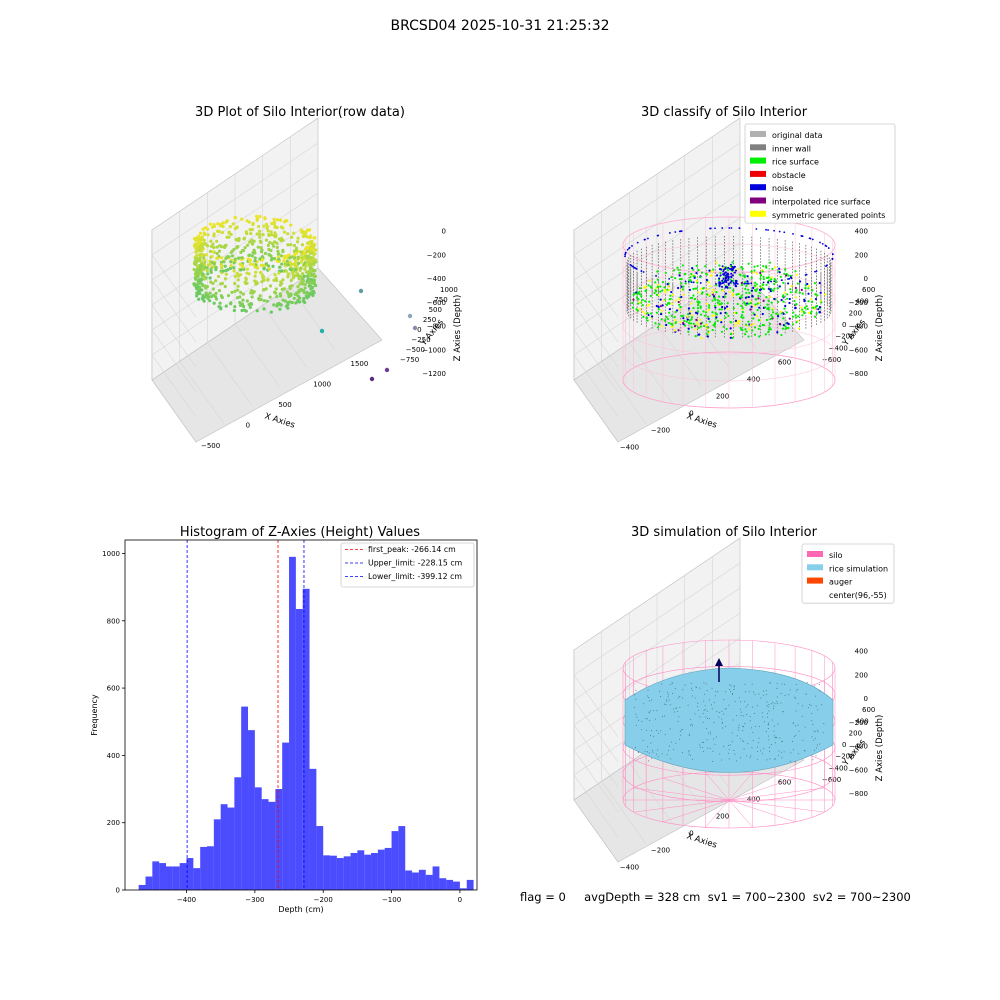  I want to click on classify-legend-label: noise, so click(782, 188).